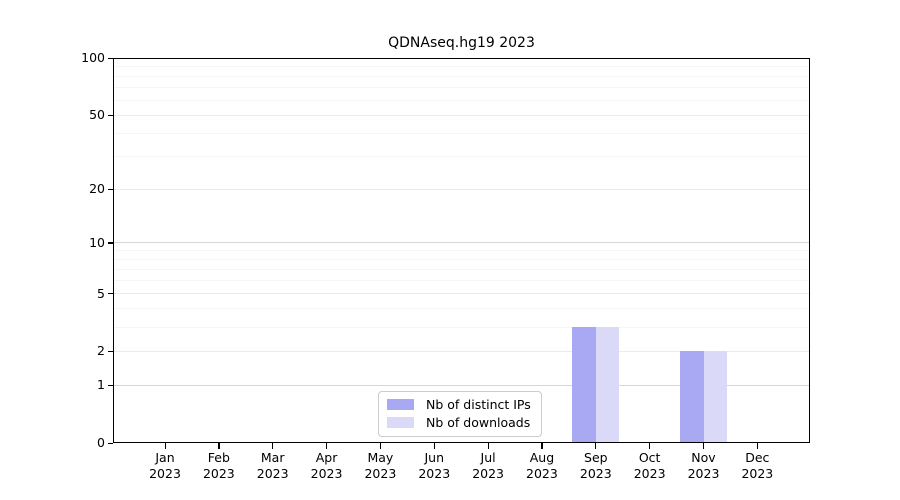 The image size is (900, 500). I want to click on bar-nov-2023-downloads, so click(715, 397).